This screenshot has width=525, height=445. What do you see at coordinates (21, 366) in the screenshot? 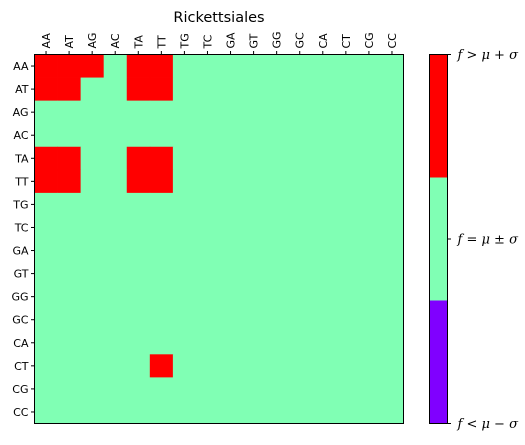
I see `y-tick-label: CT` at bounding box center [21, 366].